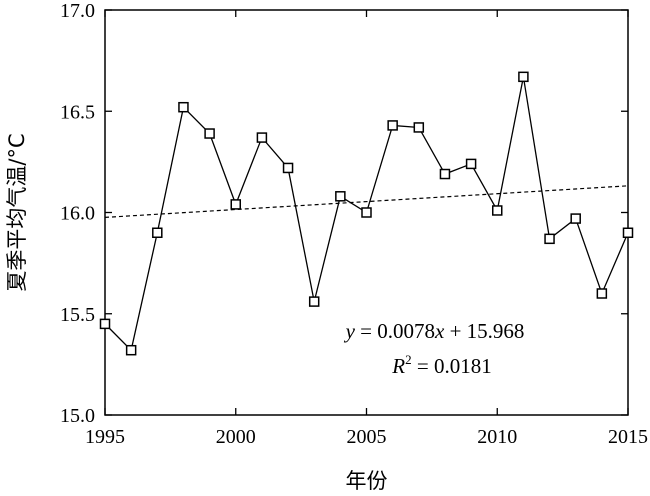 The height and width of the screenshot is (496, 650). What do you see at coordinates (105, 324) in the screenshot?
I see `data-point-1995` at bounding box center [105, 324].